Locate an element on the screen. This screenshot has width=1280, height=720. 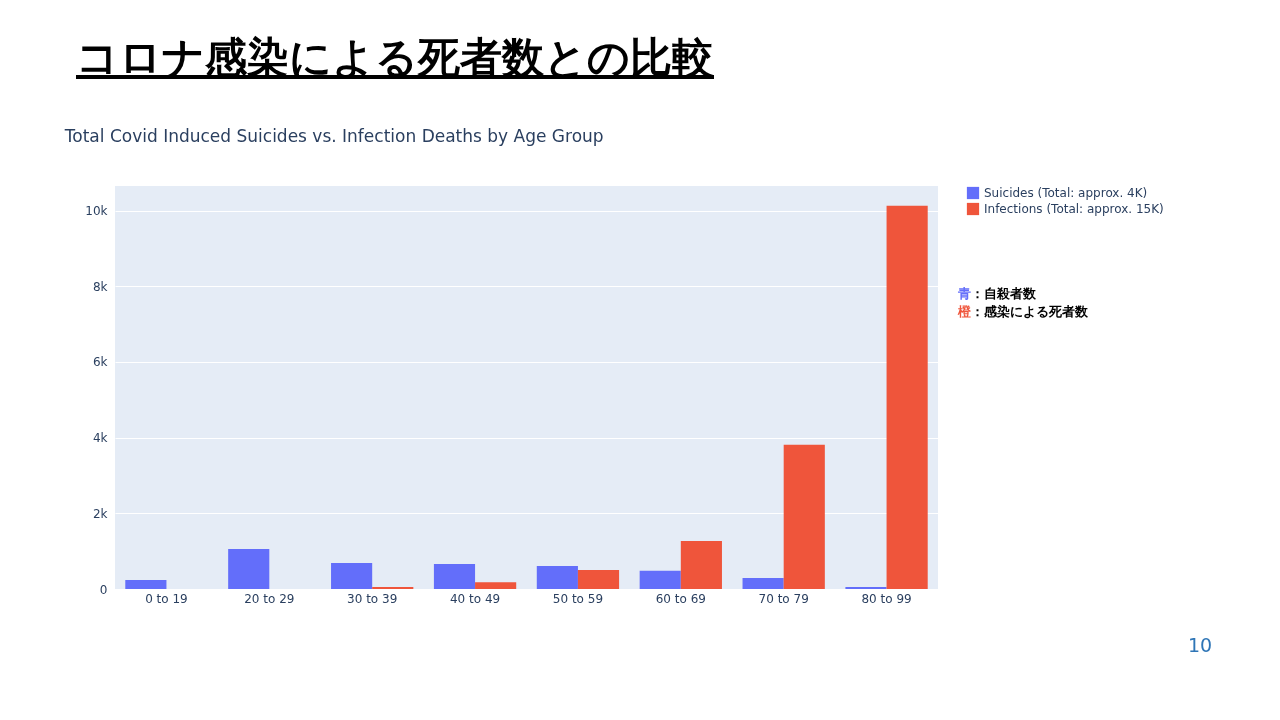
y-tick-label: 4k is located at coordinates (100, 438).